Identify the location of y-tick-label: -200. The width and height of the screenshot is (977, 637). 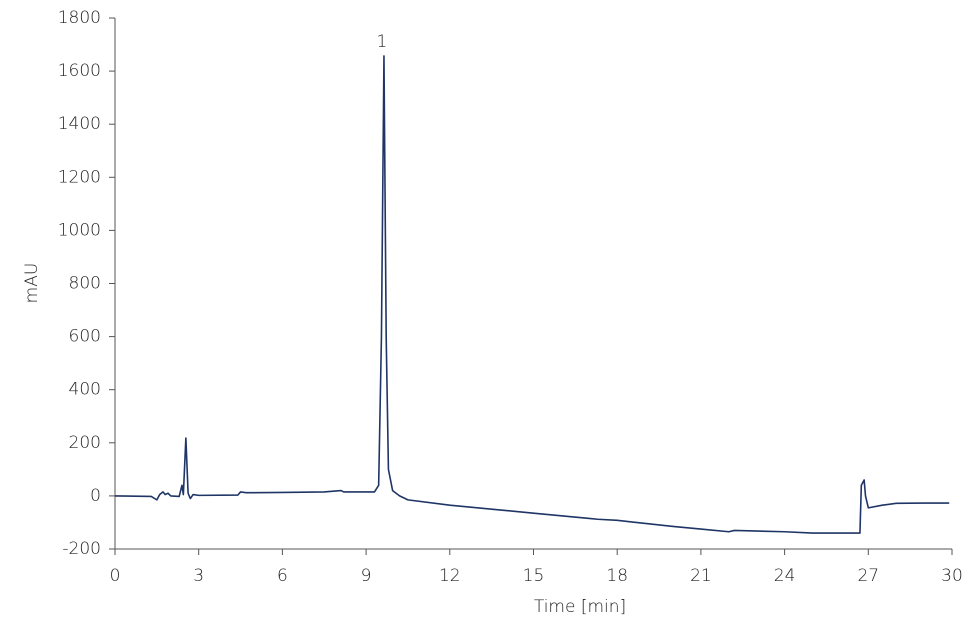
(81, 549).